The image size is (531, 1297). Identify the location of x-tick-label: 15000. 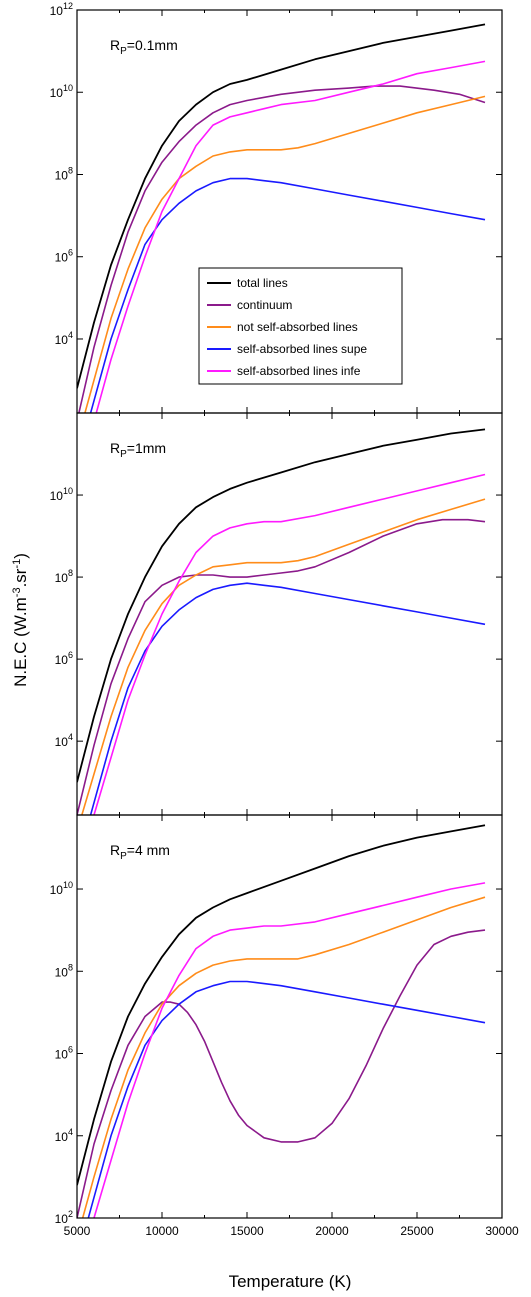
(247, 1231).